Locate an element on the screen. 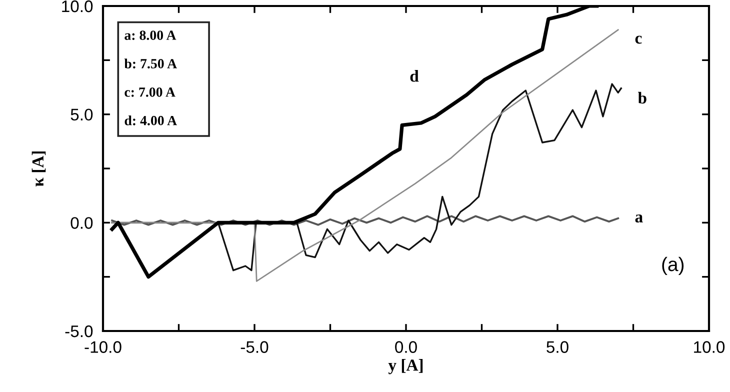 The height and width of the screenshot is (392, 730). annotation: c: 7.00 A is located at coordinates (150, 92).